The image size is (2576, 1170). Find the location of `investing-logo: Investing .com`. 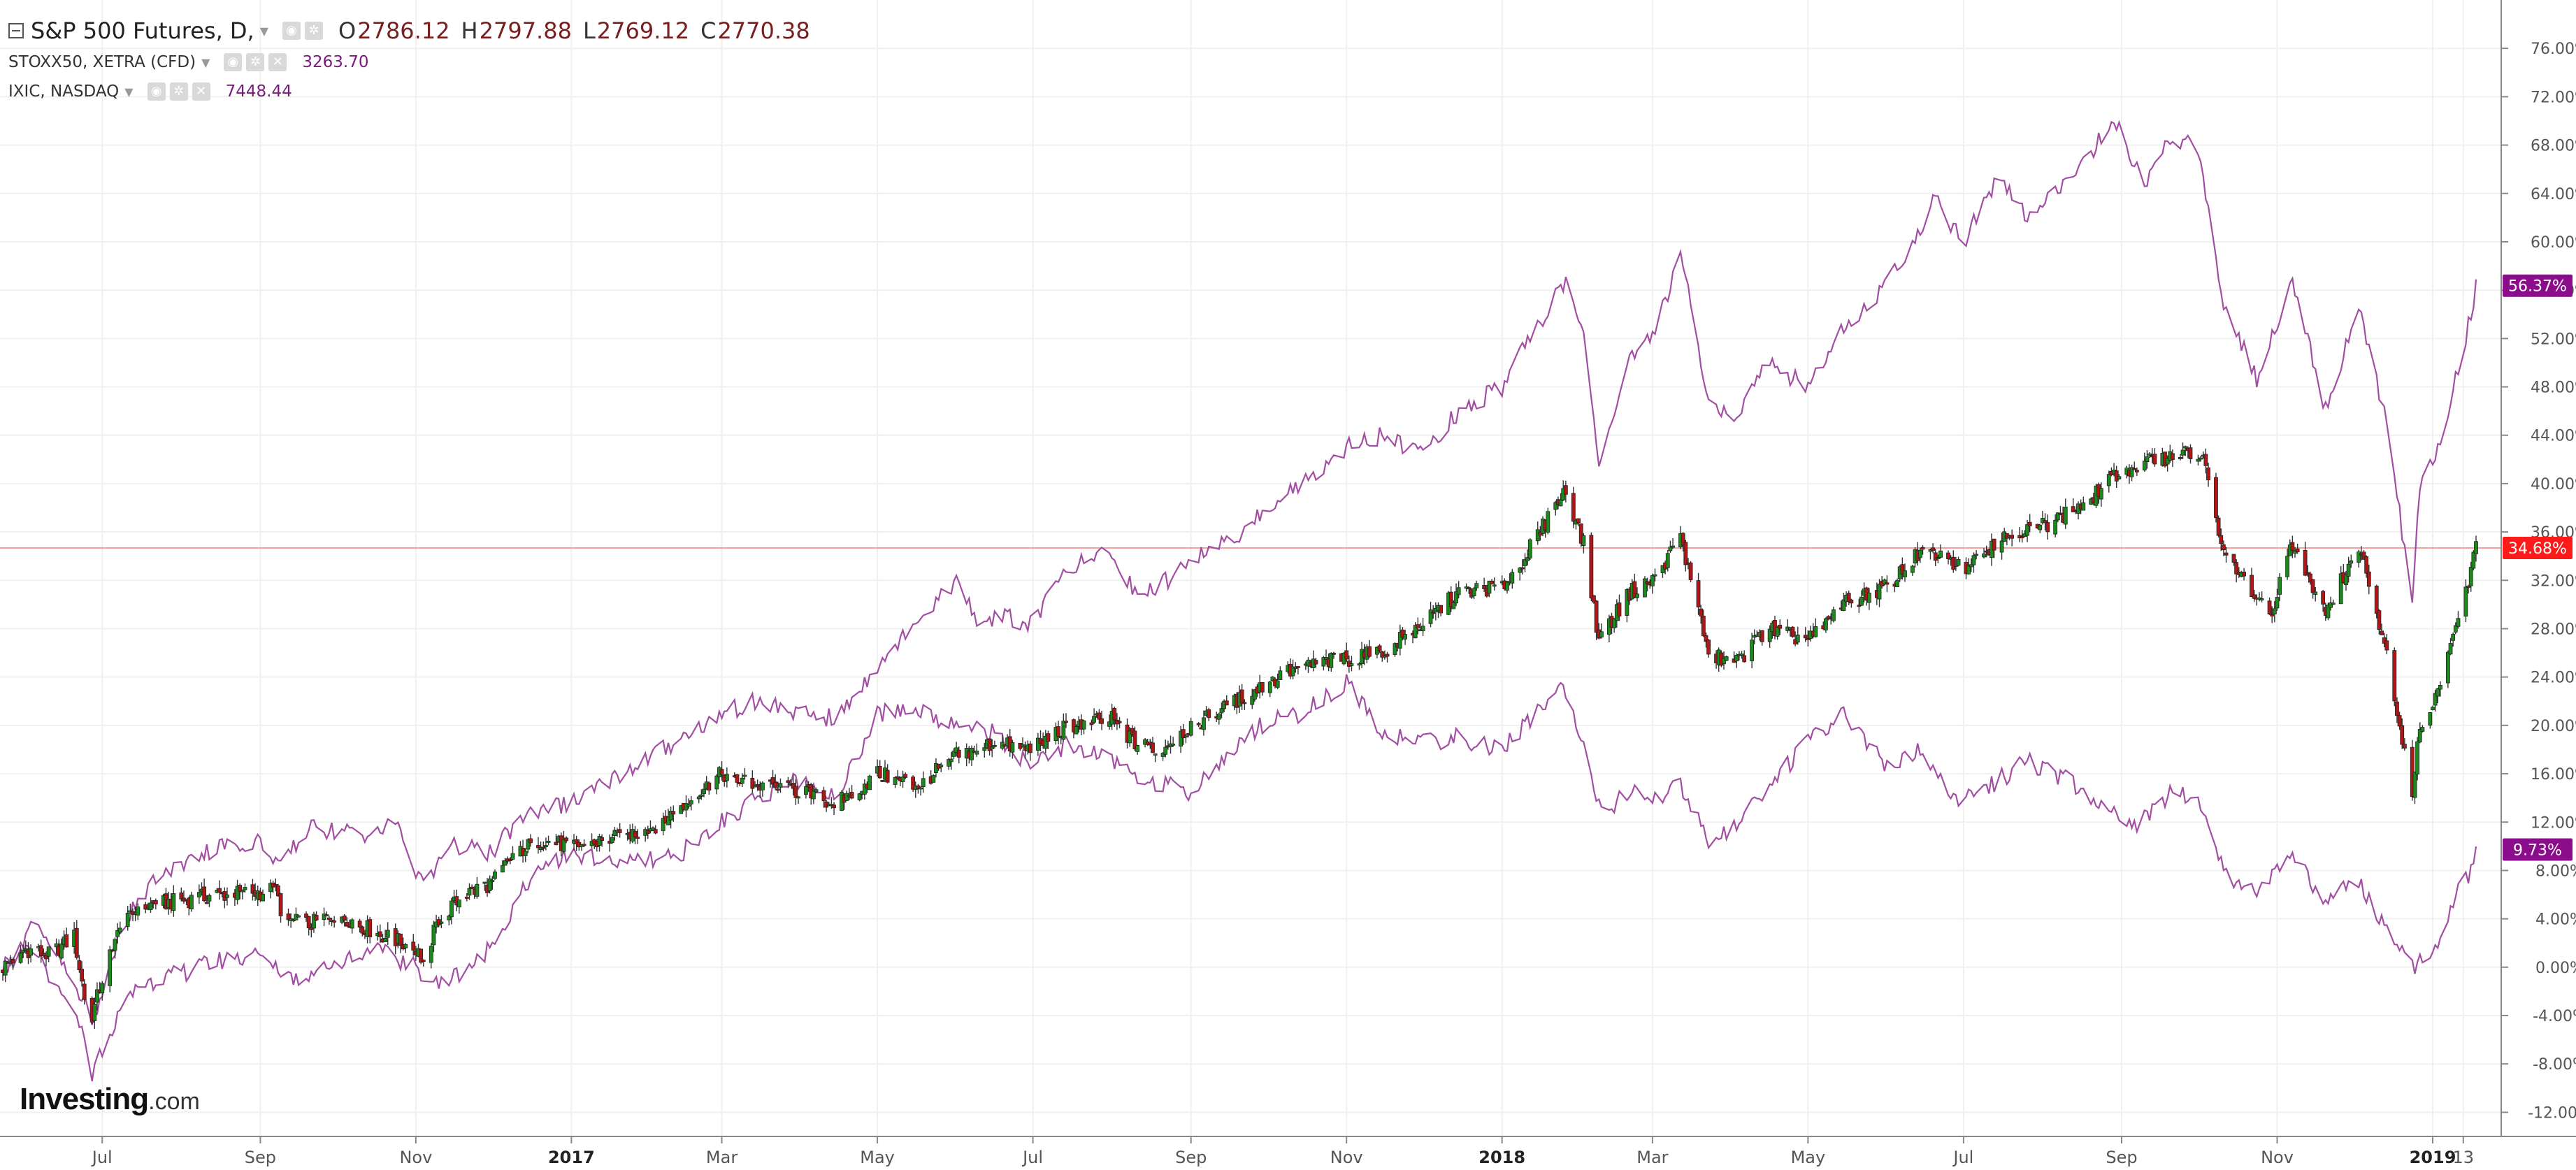

investing-logo: Investing .com is located at coordinates (110, 1099).